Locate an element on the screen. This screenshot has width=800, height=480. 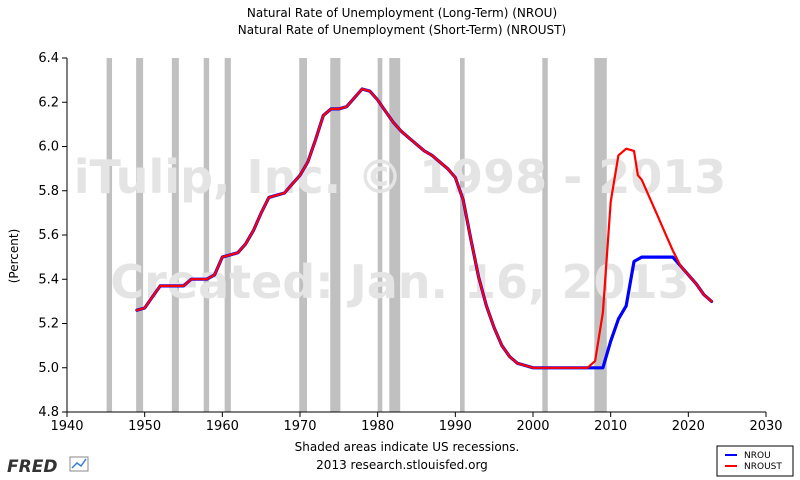
x-tick-label: 1960 is located at coordinates (222, 426).